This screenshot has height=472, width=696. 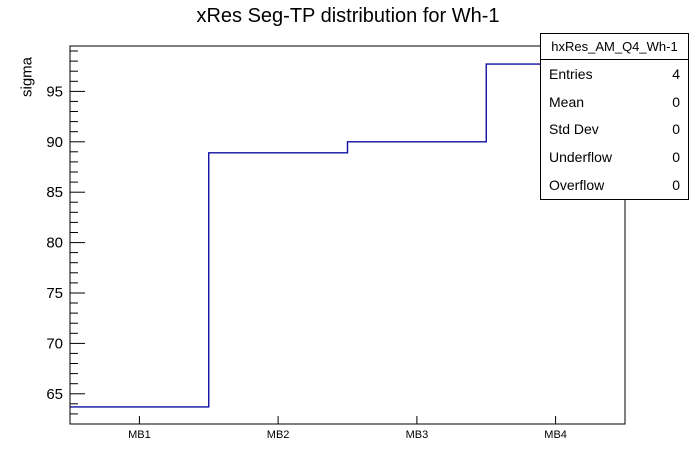 What do you see at coordinates (54, 394) in the screenshot?
I see `y-tick-label: 65` at bounding box center [54, 394].